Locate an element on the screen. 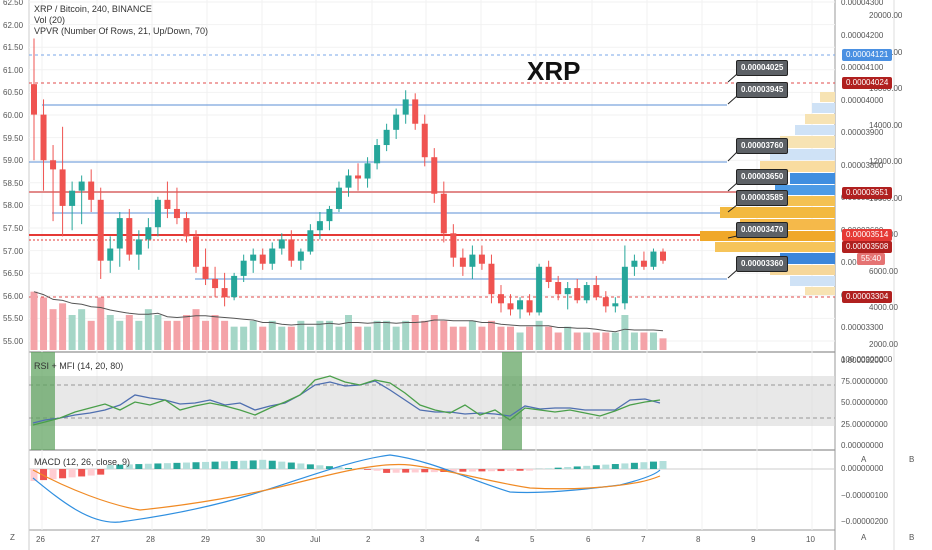 This screenshot has height=550, width=932. symbol-title: XRP / Bitcoin, 240, BINANCE is located at coordinates (93, 9).